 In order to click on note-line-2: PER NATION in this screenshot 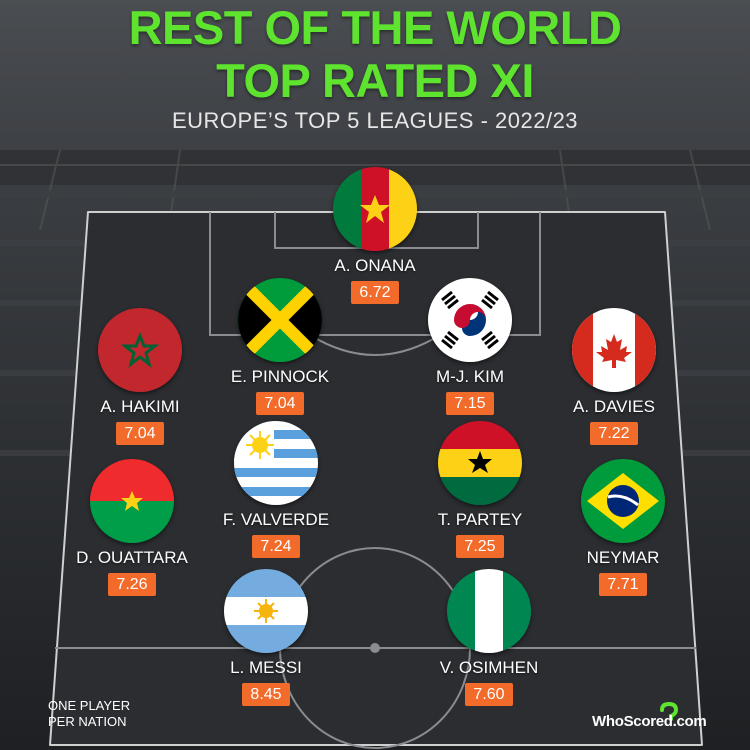, I will do `click(87, 721)`.